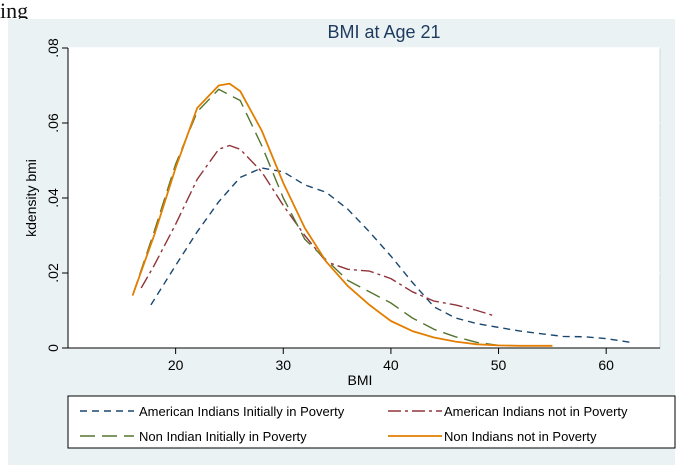 The height and width of the screenshot is (469, 683). I want to click on y-axis-label: kdensity bmi, so click(31, 198).